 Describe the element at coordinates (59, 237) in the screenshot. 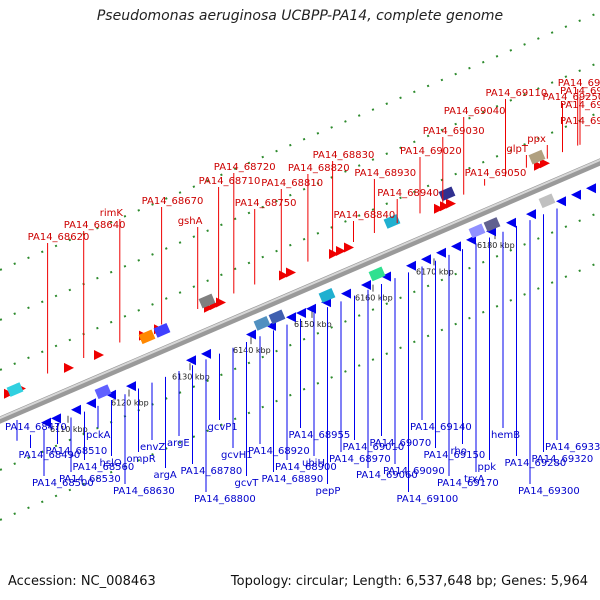

I see `forward-gene-label: PA14_68620` at that location.